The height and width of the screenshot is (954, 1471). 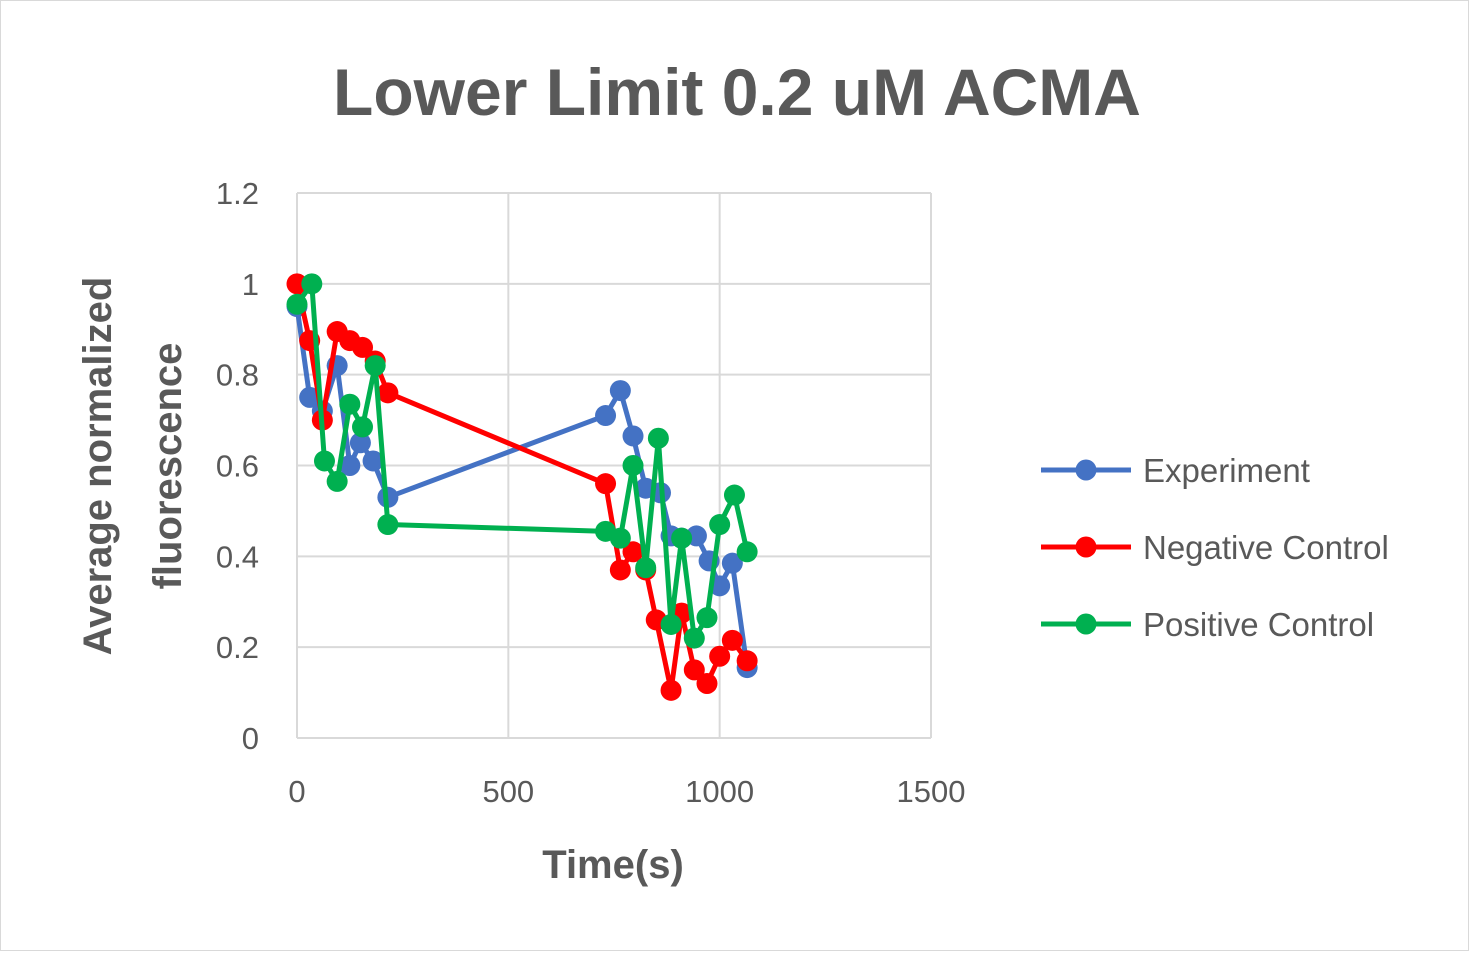 I want to click on y-axis-title: Average normalized fluorescence, so click(x=133, y=466).